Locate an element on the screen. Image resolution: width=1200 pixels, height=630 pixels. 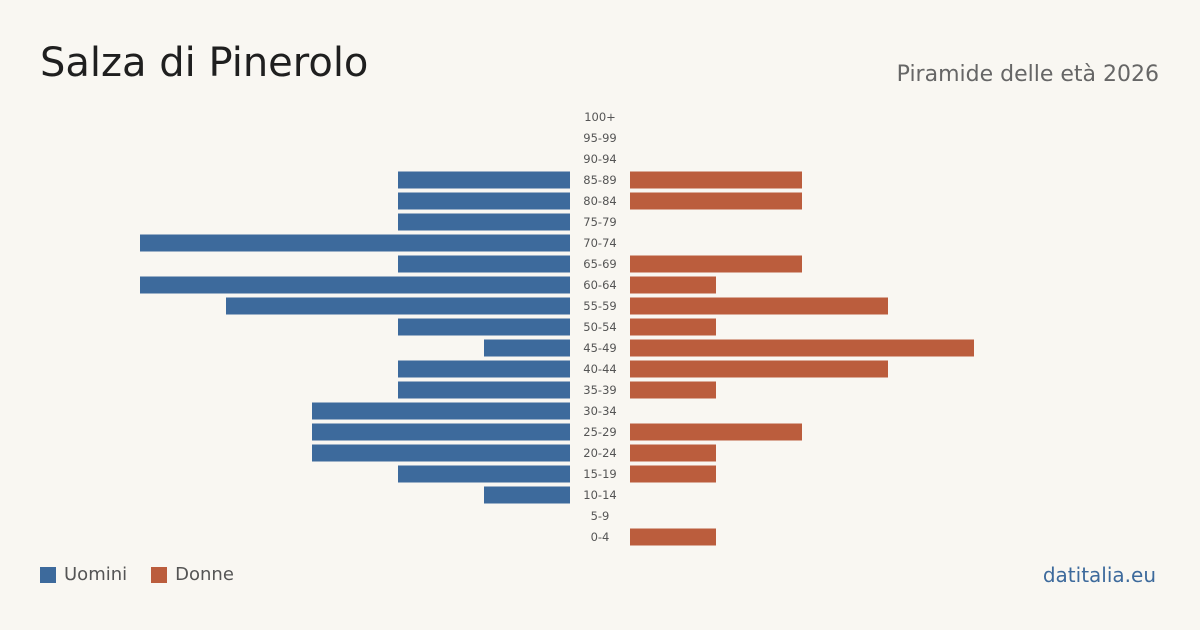
age-group-label: 90-94 is located at coordinates (599, 159).